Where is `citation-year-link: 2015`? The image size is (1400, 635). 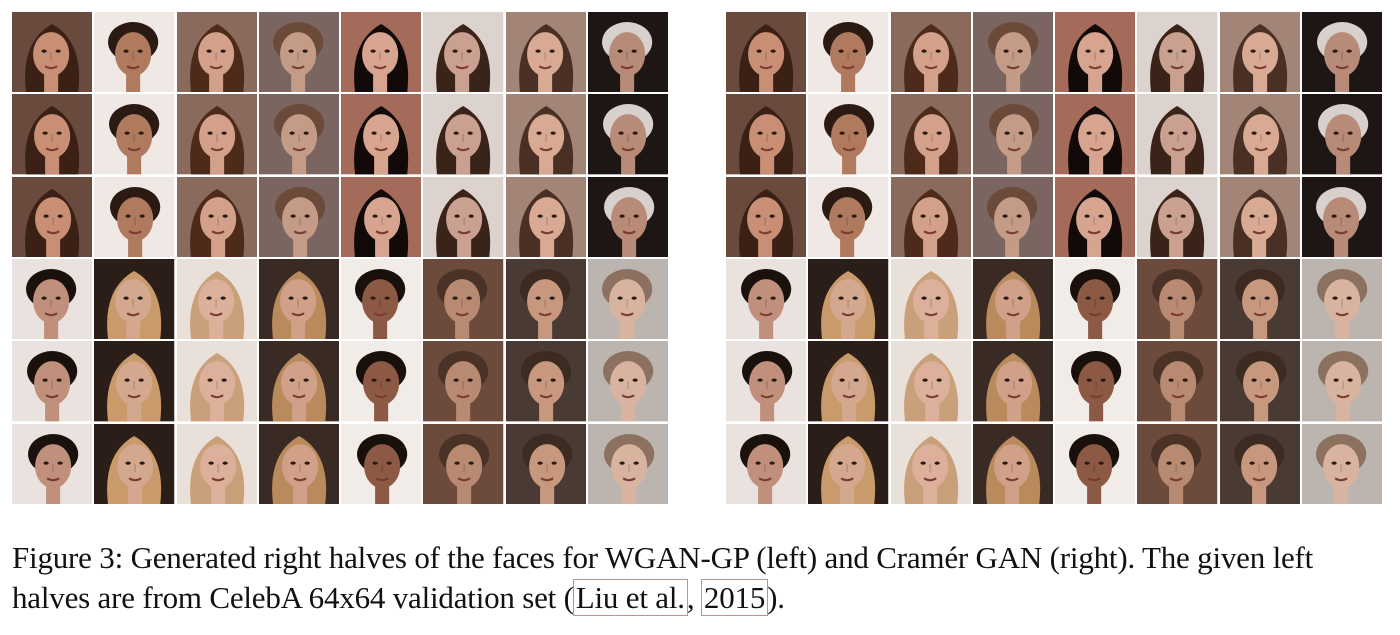 citation-year-link: 2015 is located at coordinates (734, 597).